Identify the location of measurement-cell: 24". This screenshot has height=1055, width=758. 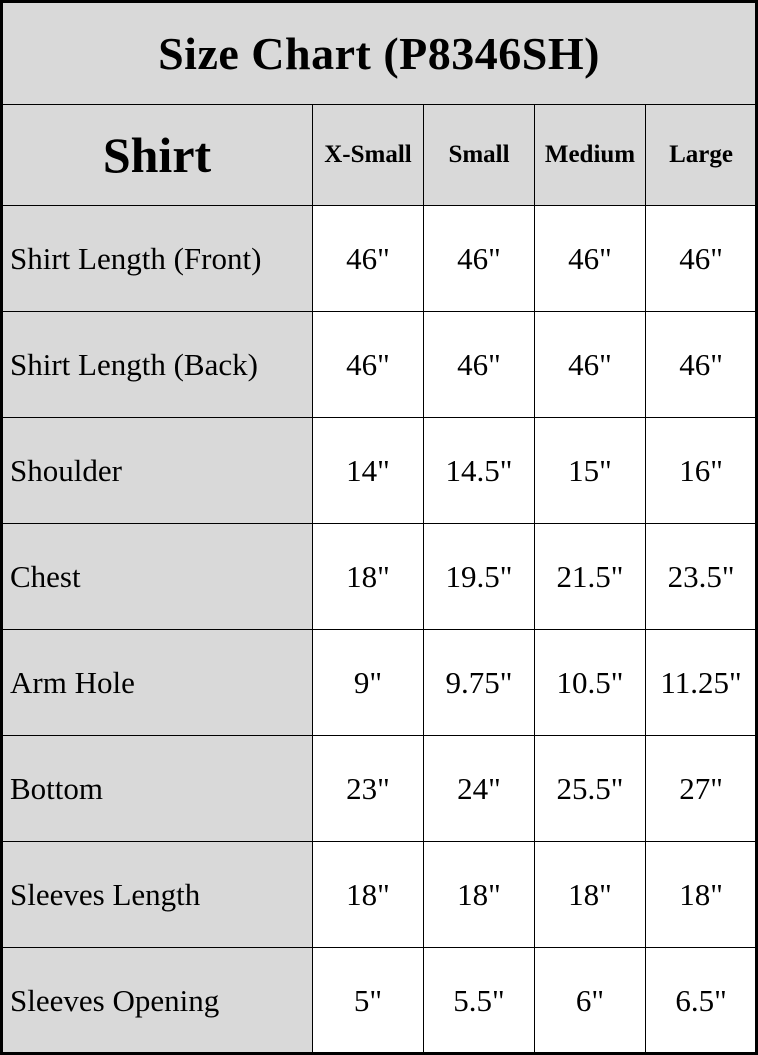
(479, 788).